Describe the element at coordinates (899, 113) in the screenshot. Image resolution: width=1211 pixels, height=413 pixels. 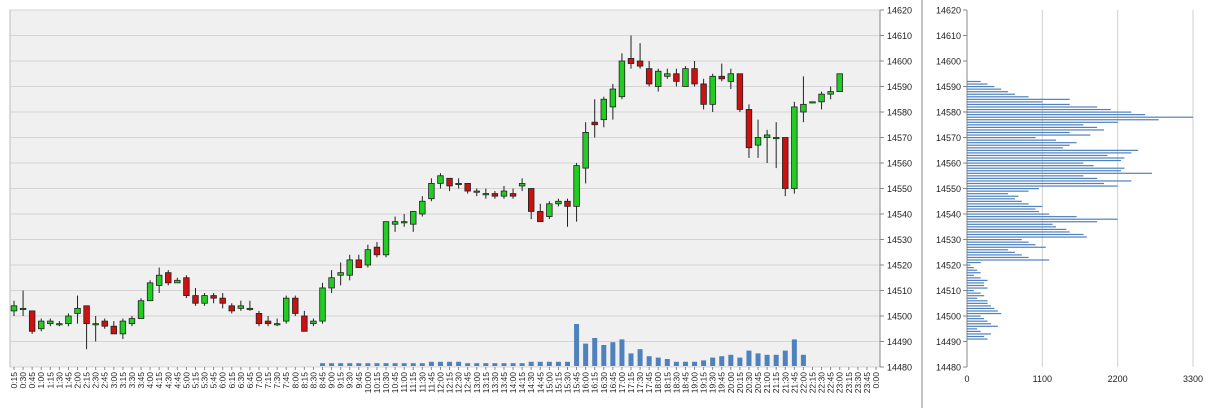
I see `y-tick-label: 14580` at that location.